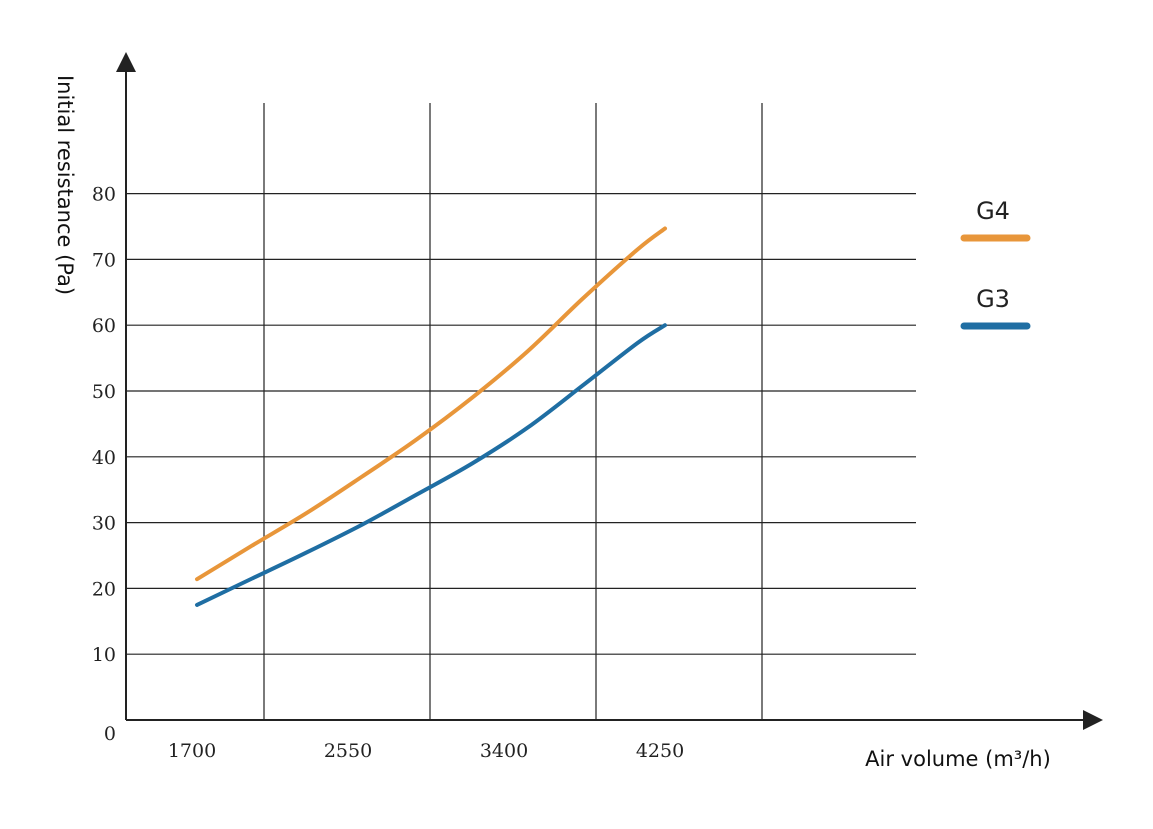 The width and height of the screenshot is (1153, 829). What do you see at coordinates (104, 589) in the screenshot?
I see `y-tick-label: 20` at bounding box center [104, 589].